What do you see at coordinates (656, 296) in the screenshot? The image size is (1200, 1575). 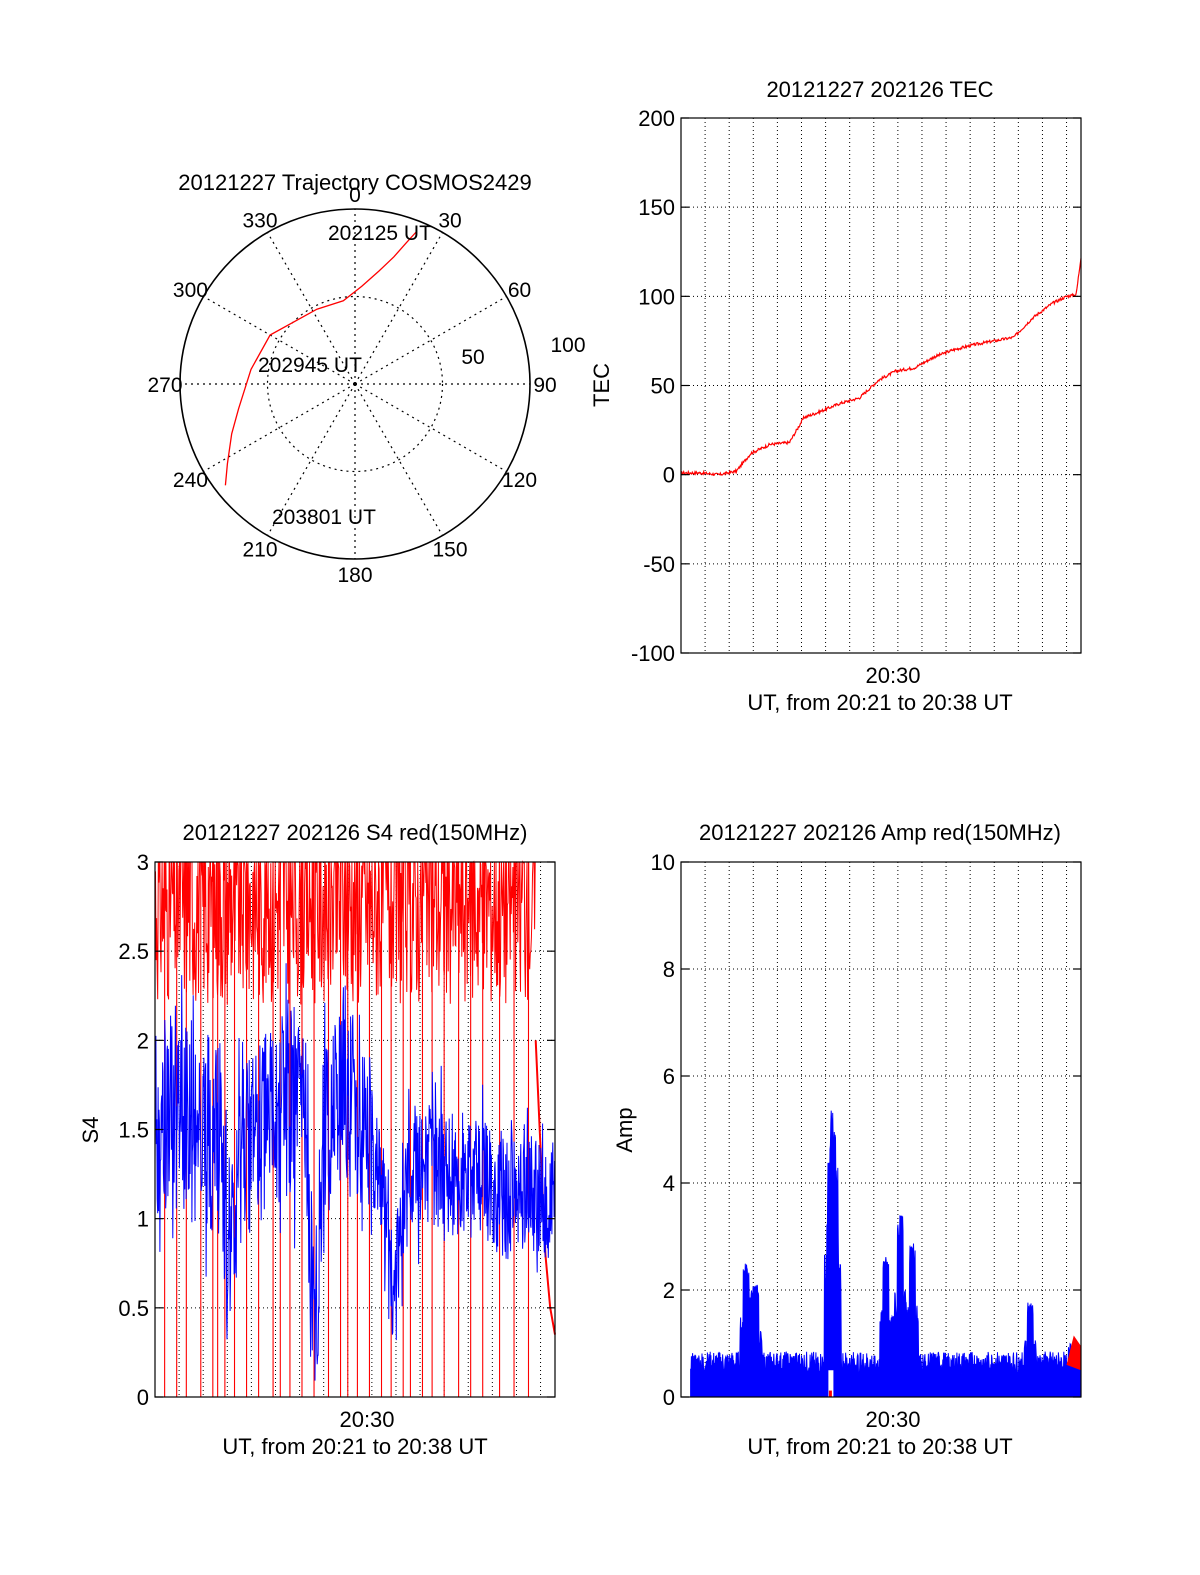 I see `ytick-label: 100` at bounding box center [656, 296].